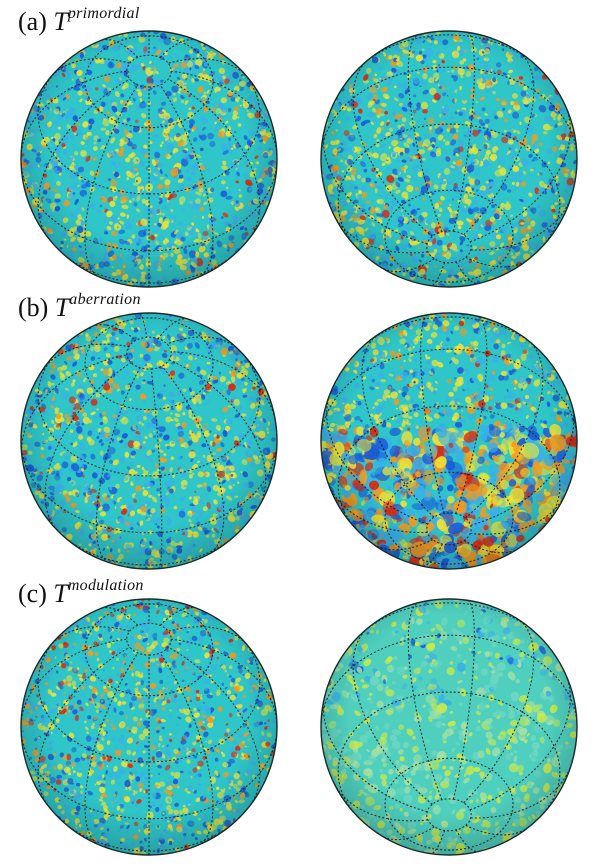 This screenshot has height=868, width=600. I want to click on panel-superscript-b: aberration, so click(105, 299).